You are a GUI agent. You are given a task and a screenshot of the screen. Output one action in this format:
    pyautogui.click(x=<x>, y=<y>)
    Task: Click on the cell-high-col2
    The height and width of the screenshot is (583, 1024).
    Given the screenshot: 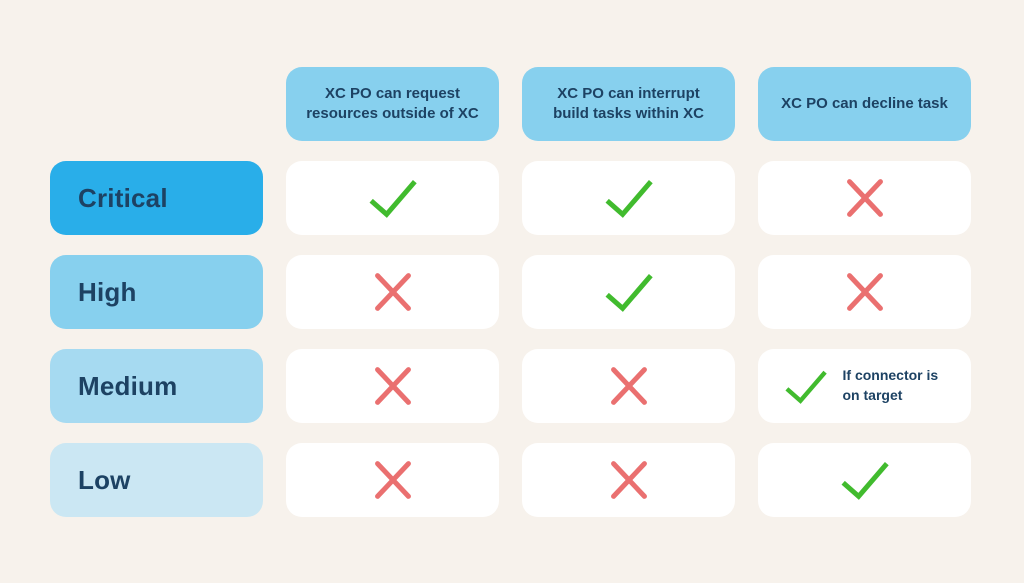 What is the action you would take?
    pyautogui.click(x=628, y=292)
    